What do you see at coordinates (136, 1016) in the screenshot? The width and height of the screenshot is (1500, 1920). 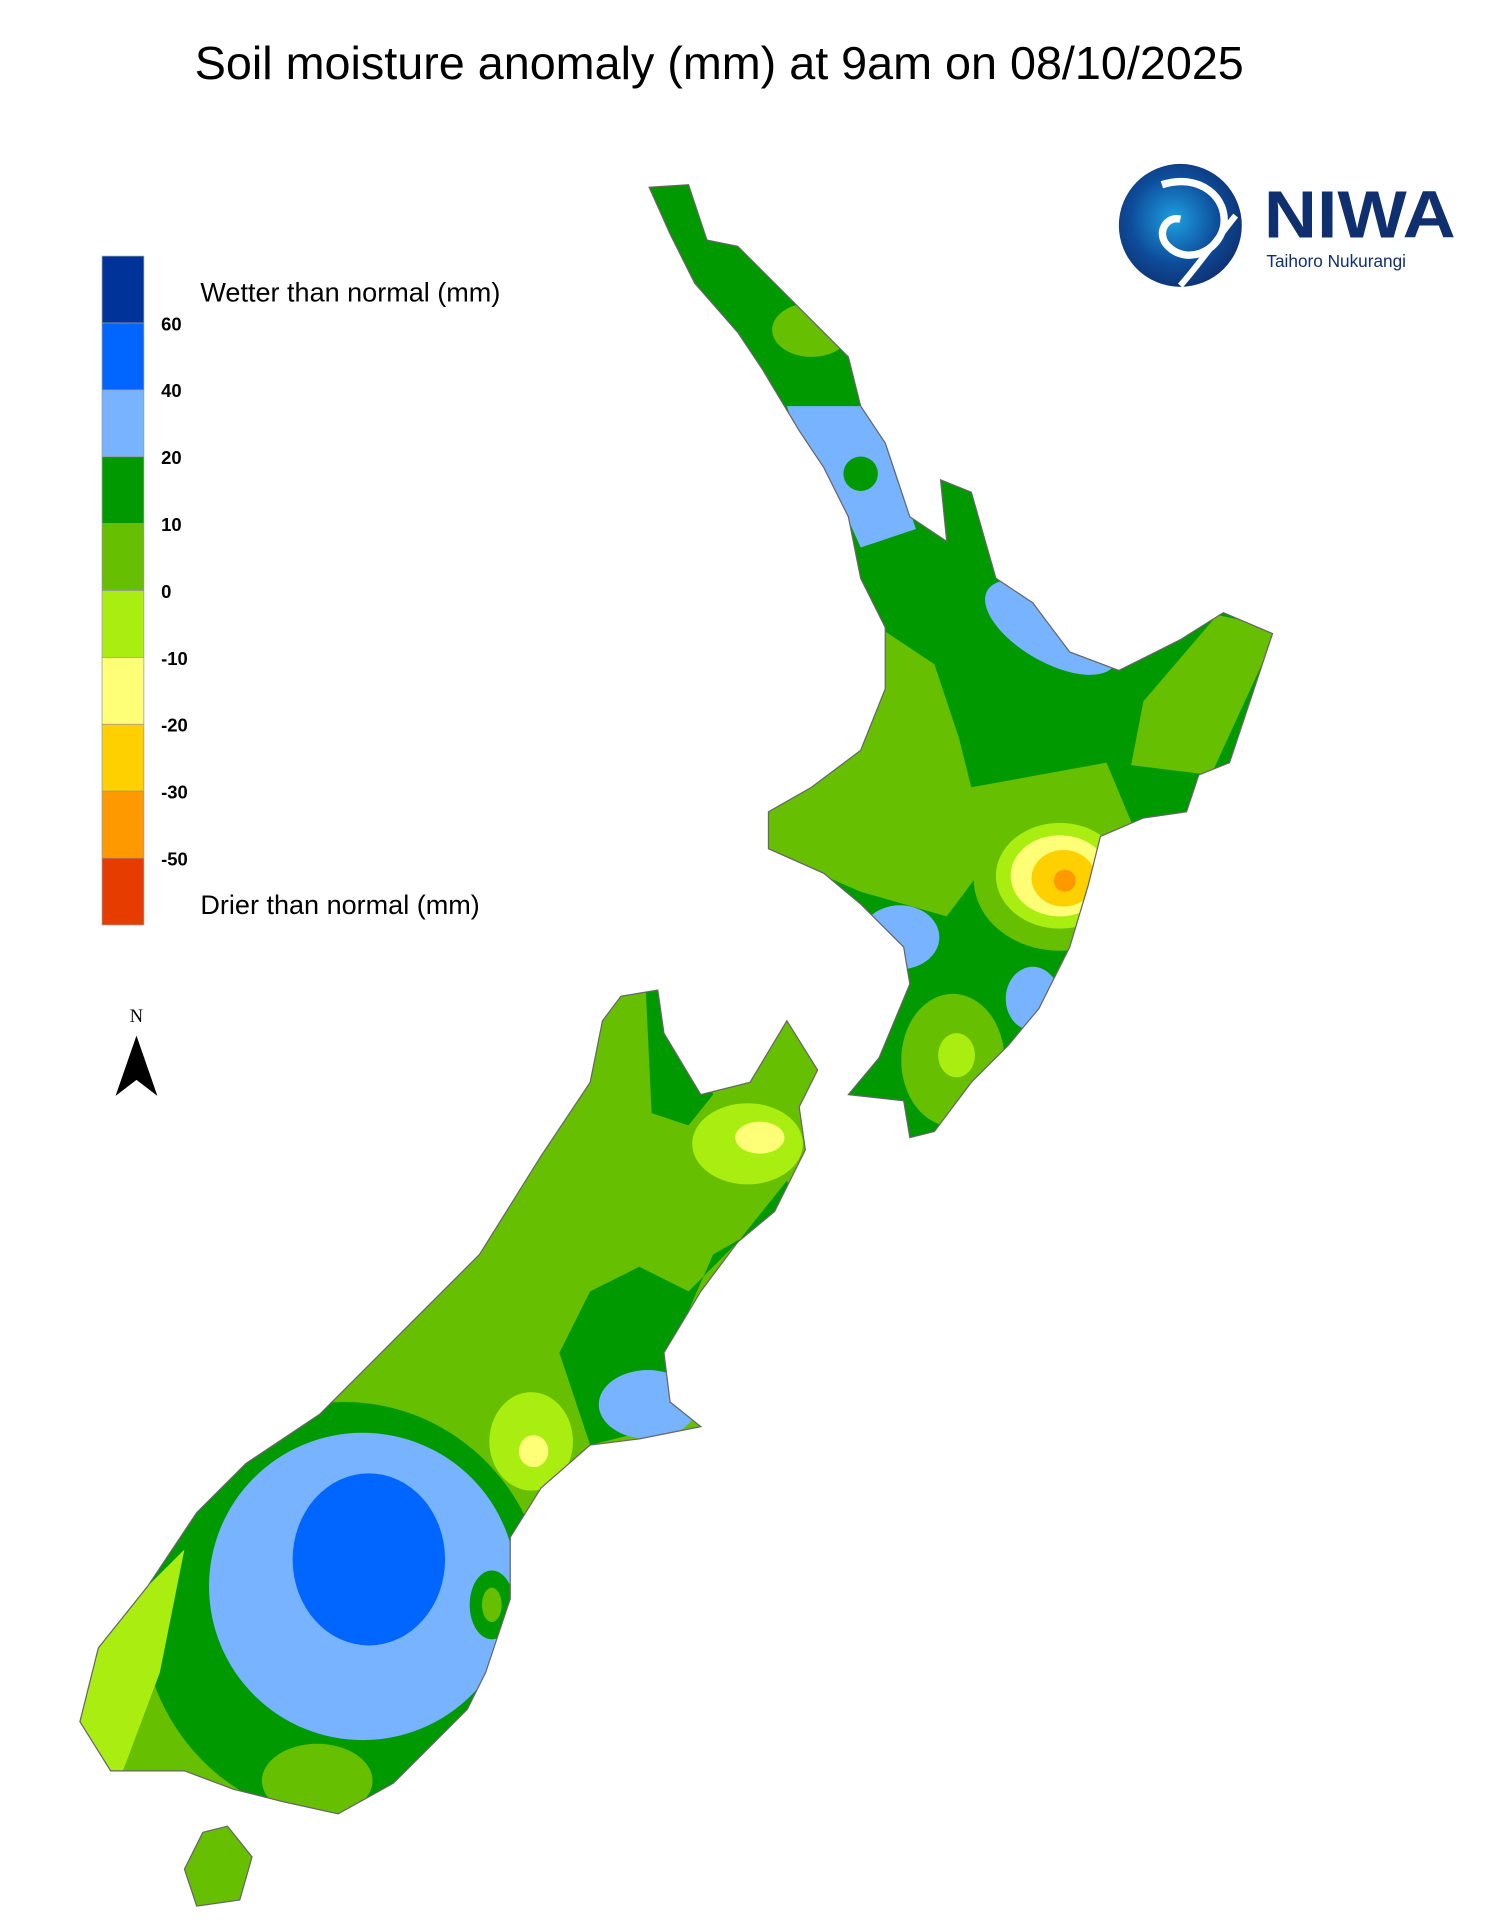 I see `north-label: N` at bounding box center [136, 1016].